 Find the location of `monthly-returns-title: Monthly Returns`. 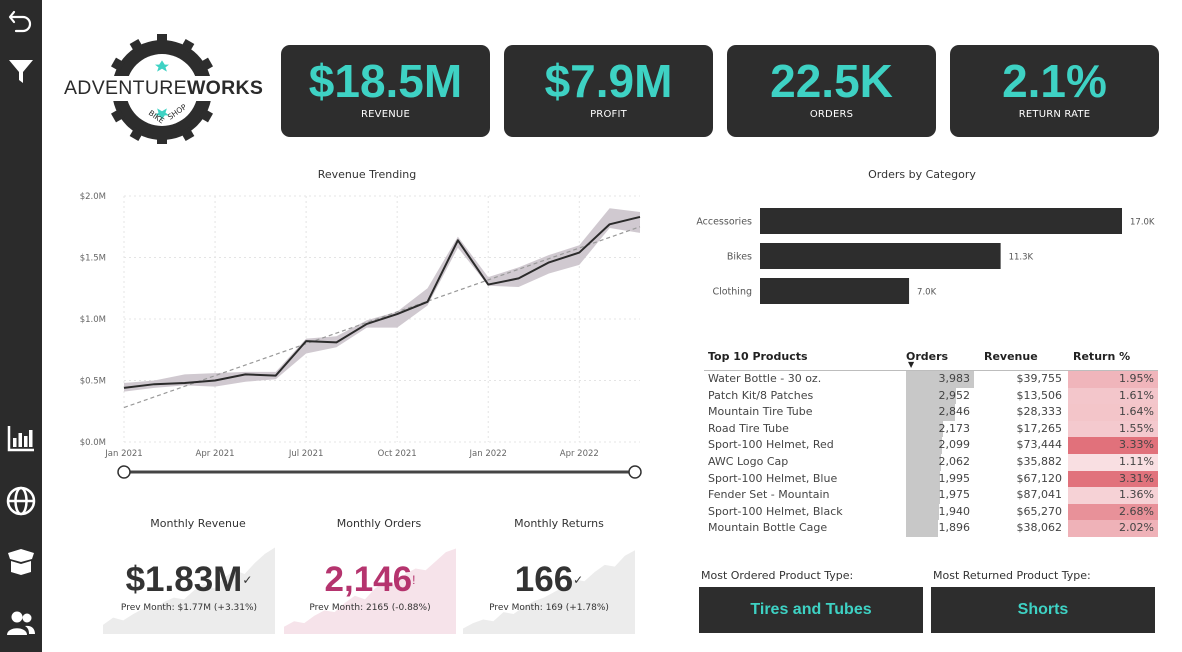

monthly-returns-title: Monthly Returns is located at coordinates (559, 523).